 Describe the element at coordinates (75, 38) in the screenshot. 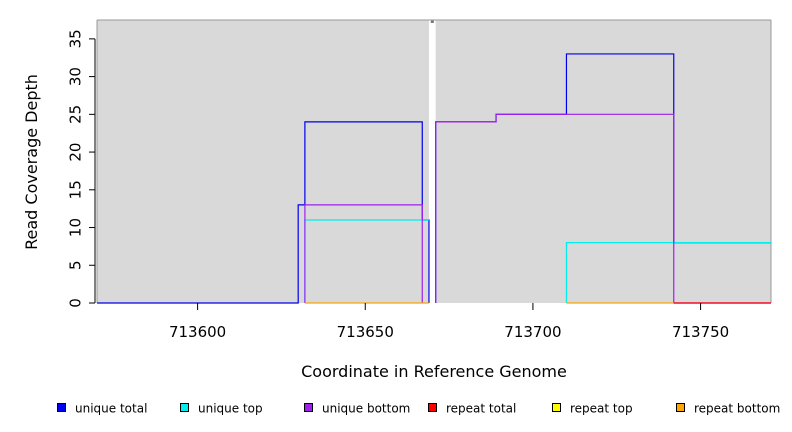

I see `y-tick-label: 35` at that location.